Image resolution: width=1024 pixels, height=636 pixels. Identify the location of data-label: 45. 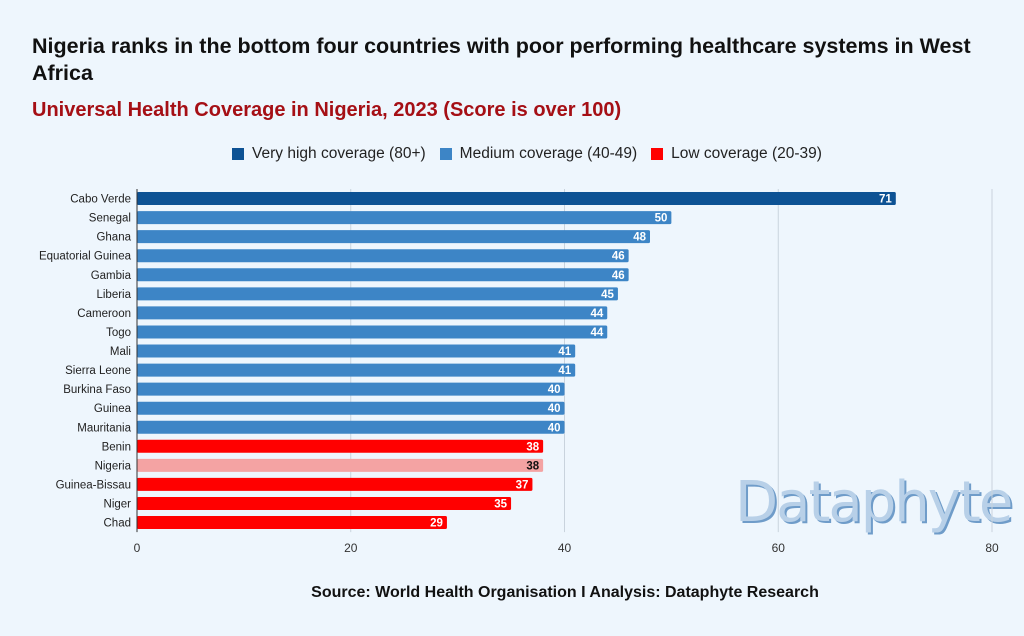
(607, 295).